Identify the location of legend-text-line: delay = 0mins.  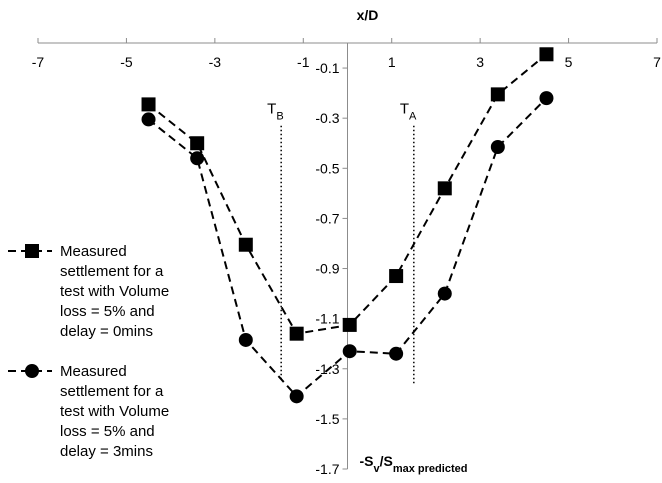
(106, 331).